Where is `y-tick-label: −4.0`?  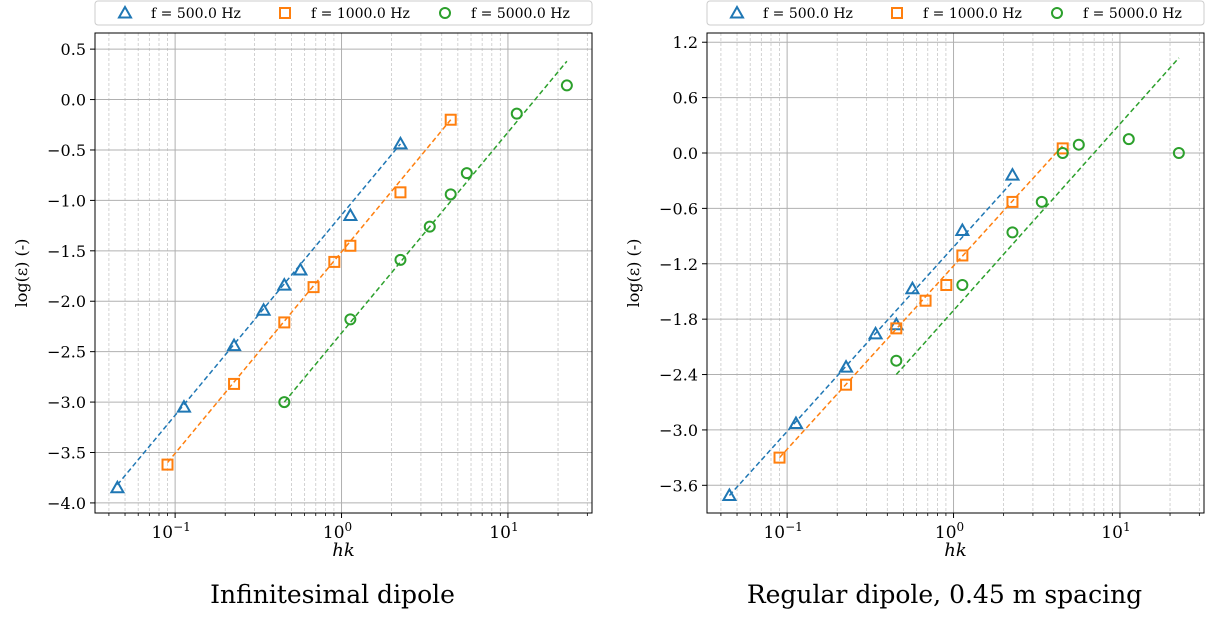 y-tick-label: −4.0 is located at coordinates (66, 503).